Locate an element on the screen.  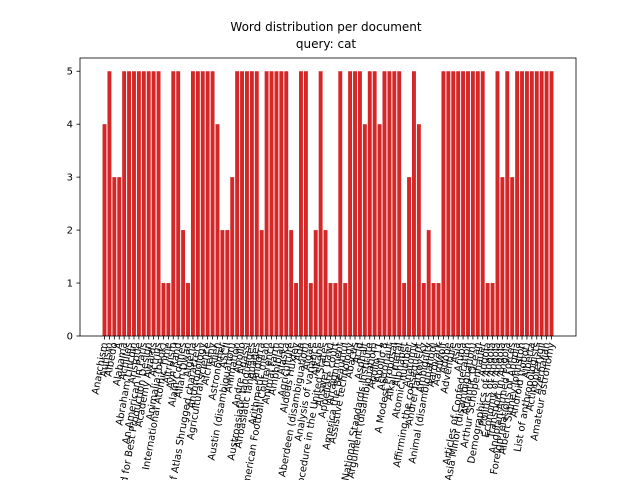
x-tick-label: Acid is located at coordinates (358, 353).